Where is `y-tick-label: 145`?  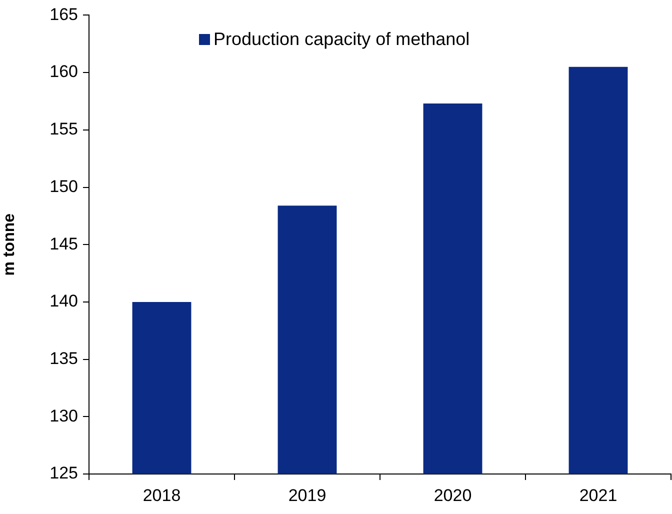 y-tick-label: 145 is located at coordinates (64, 244).